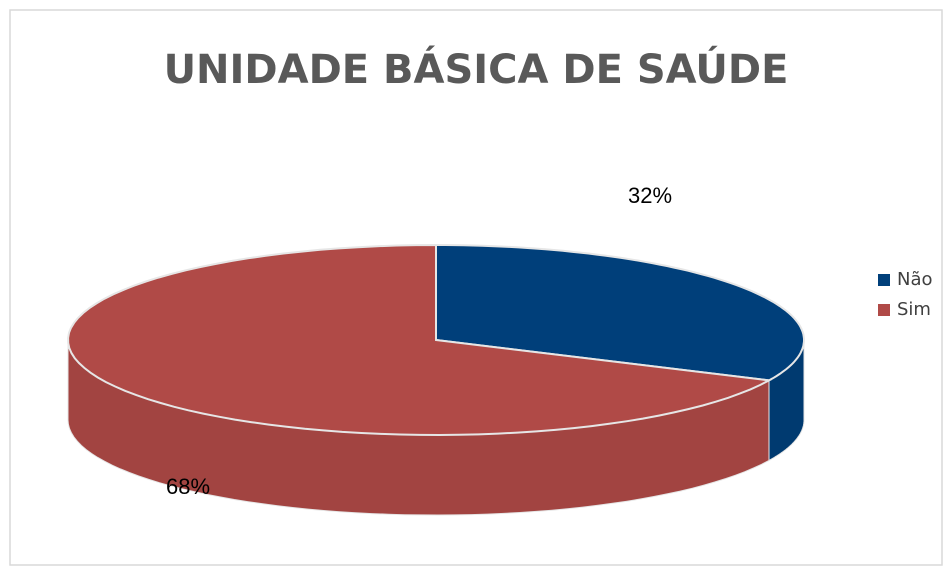 The width and height of the screenshot is (952, 575). Describe the element at coordinates (188, 486) in the screenshot. I see `data-label: 68%` at that location.